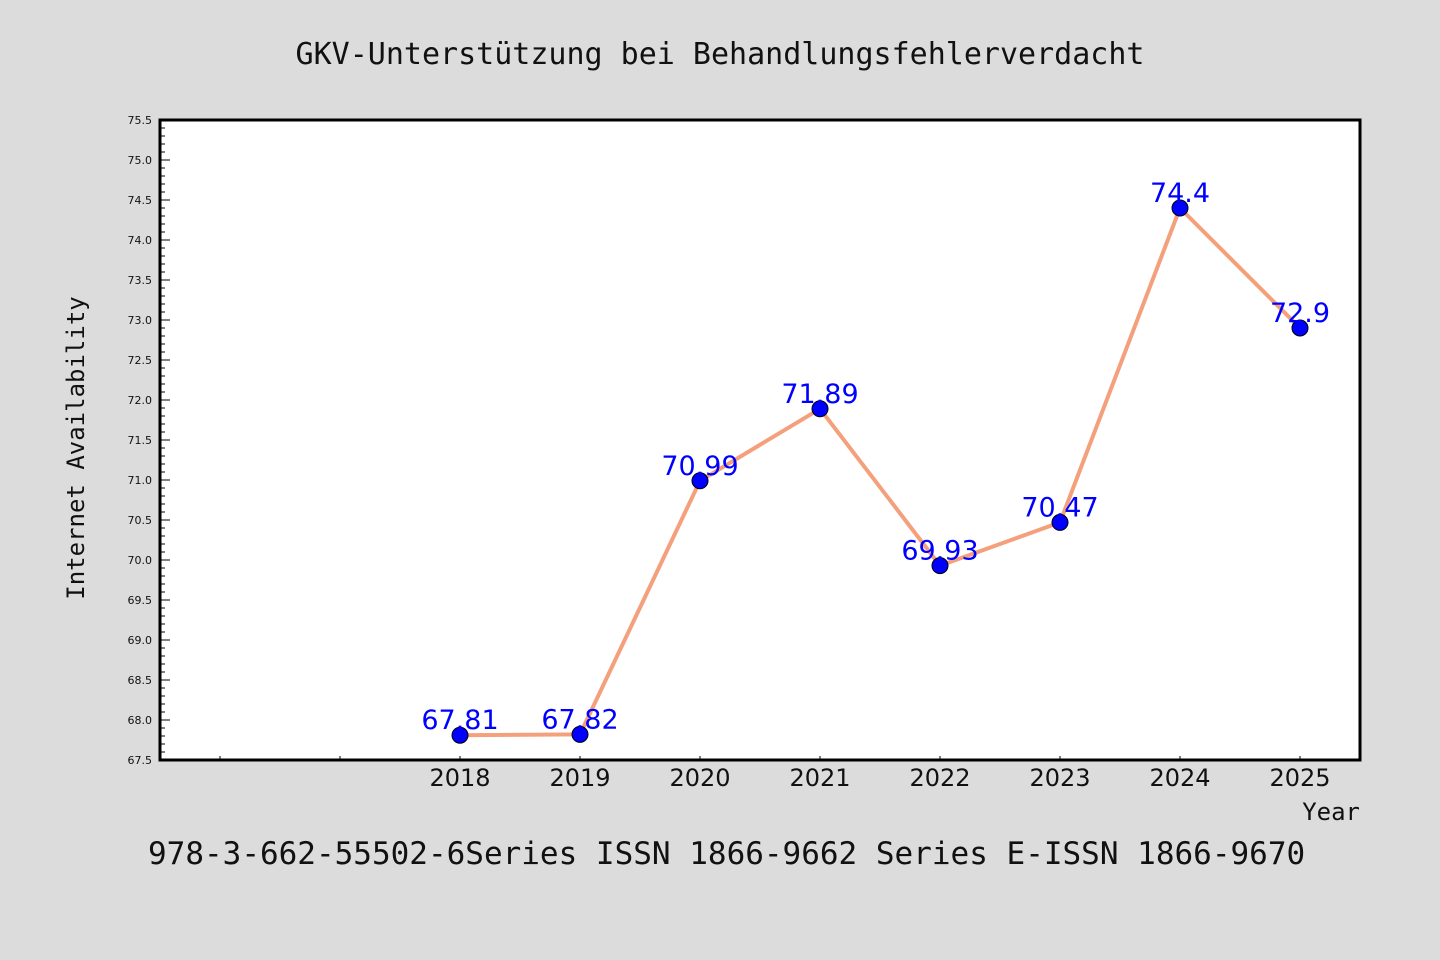  I want to click on data-point-label: 74.4, so click(1180, 193).